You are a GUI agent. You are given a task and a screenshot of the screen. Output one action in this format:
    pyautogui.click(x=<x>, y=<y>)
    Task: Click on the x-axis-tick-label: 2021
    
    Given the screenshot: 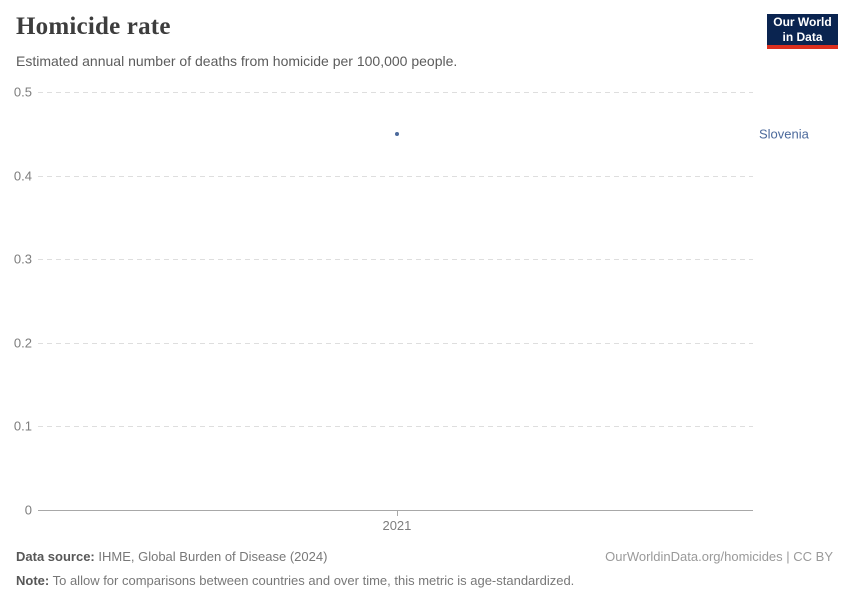 What is the action you would take?
    pyautogui.click(x=397, y=525)
    